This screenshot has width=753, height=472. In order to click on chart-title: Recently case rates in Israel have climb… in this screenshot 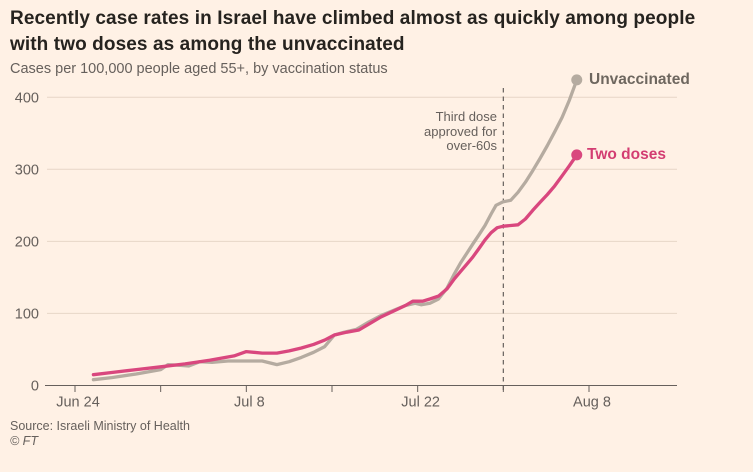, I will do `click(380, 32)`.